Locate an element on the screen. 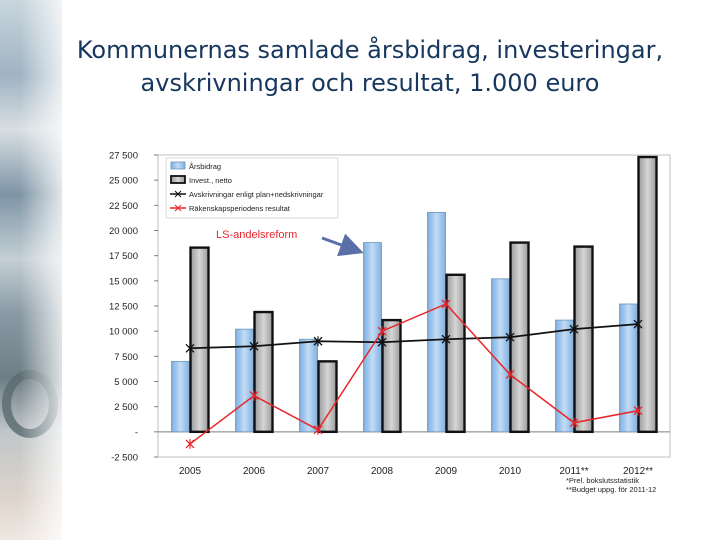 The height and width of the screenshot is (540, 720). legend-label: Årsbidrag is located at coordinates (205, 166).